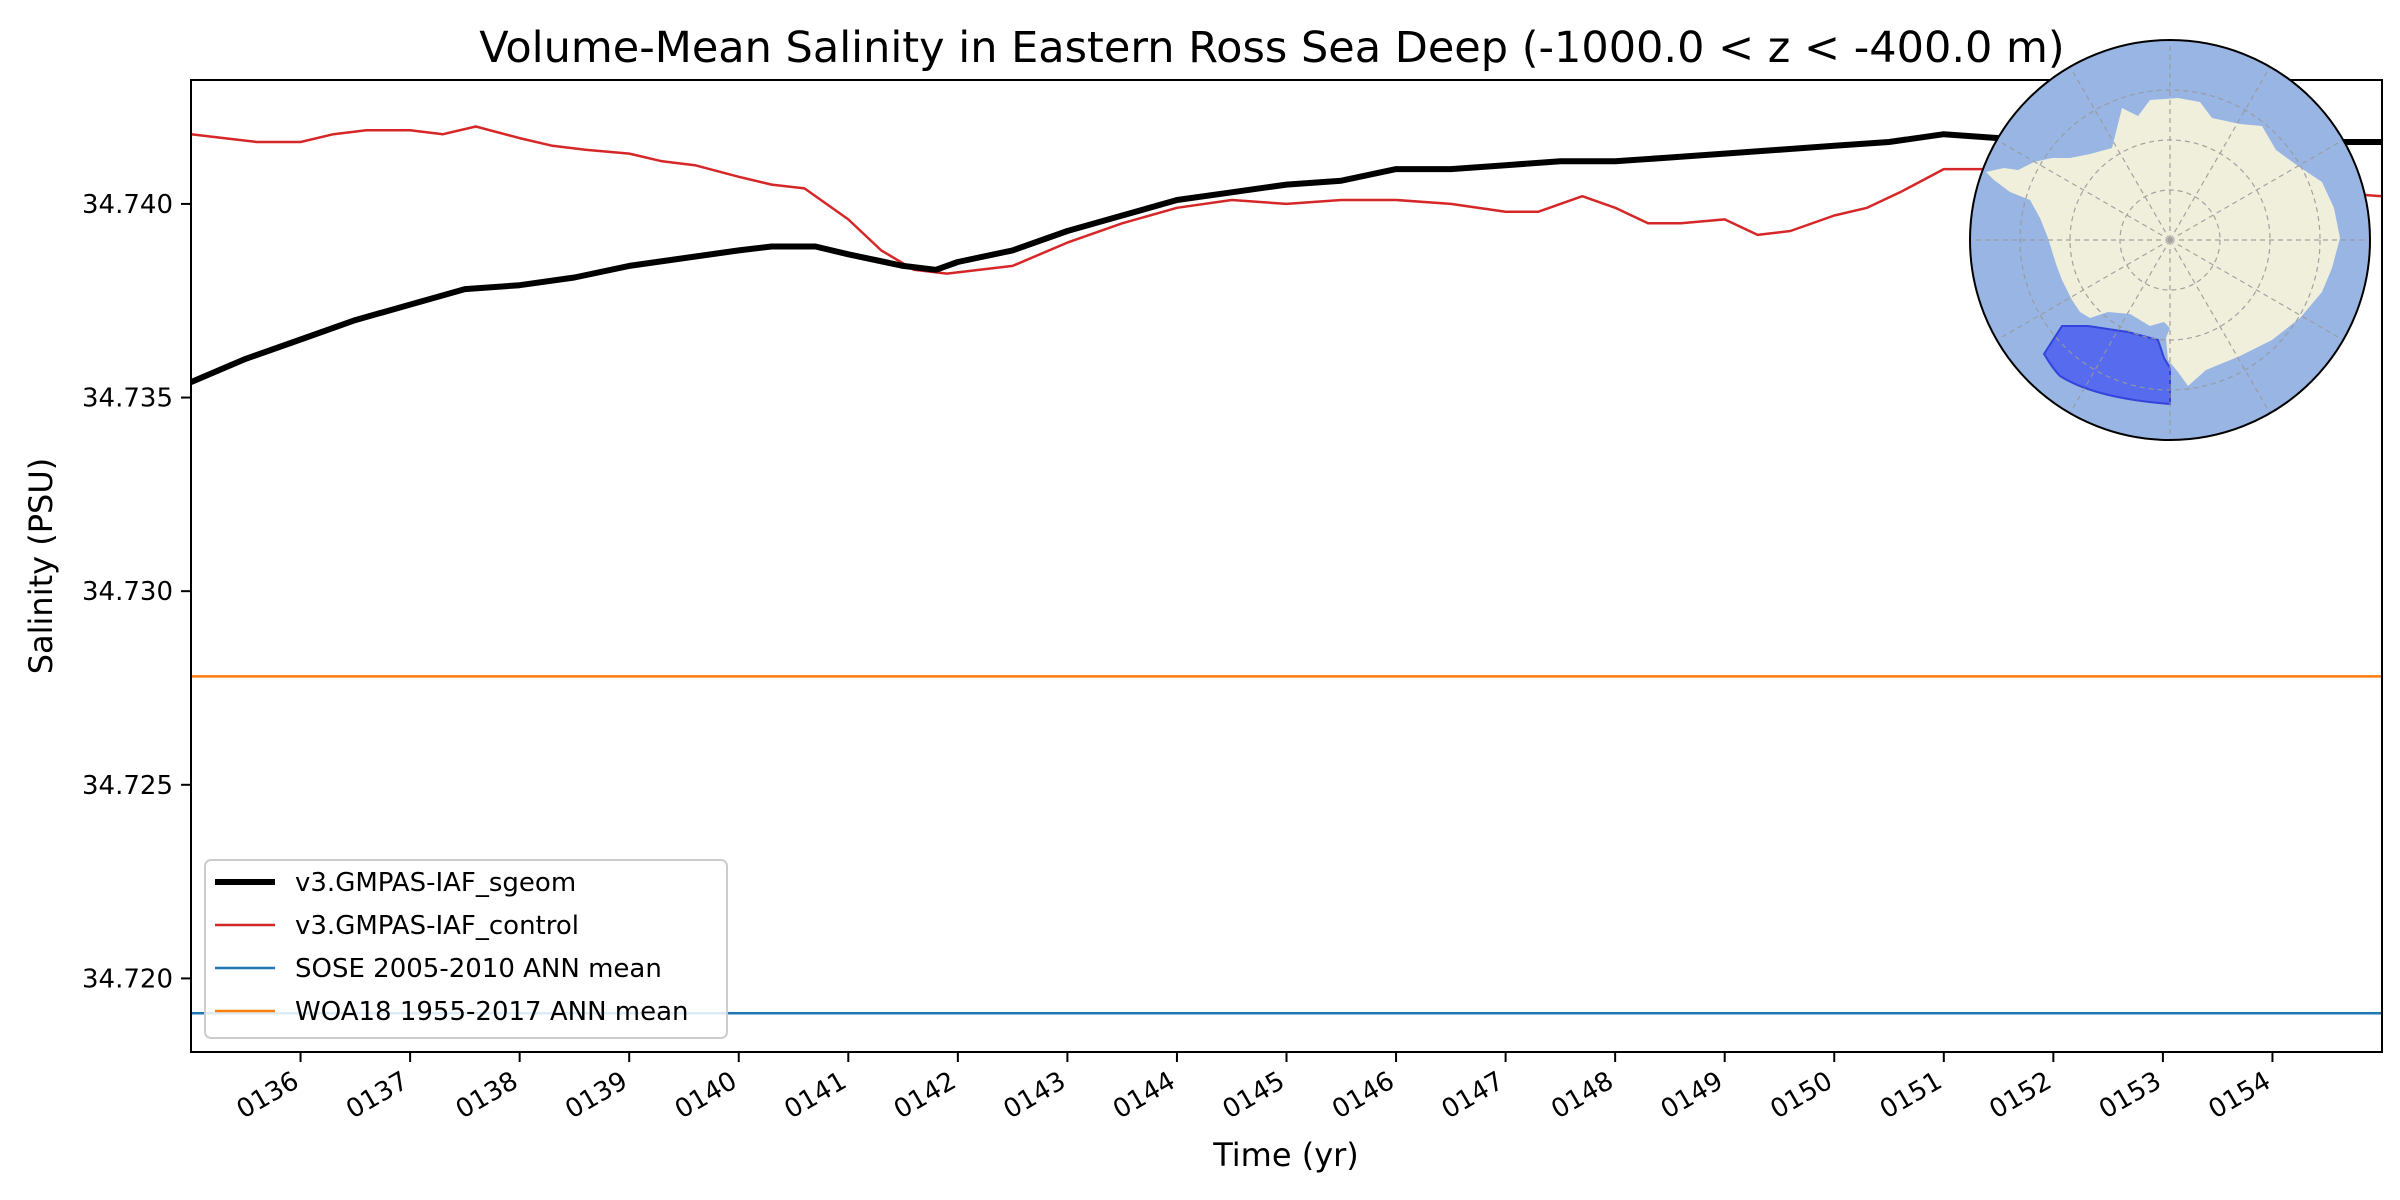 The width and height of the screenshot is (2400, 1200). I want to click on antarctica-inset-map, so click(2170, 240).